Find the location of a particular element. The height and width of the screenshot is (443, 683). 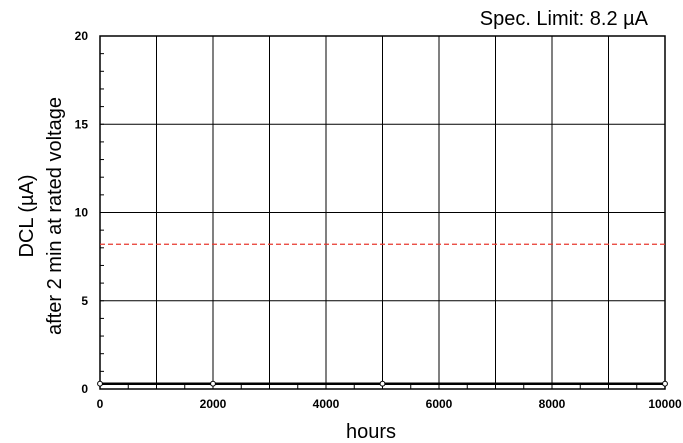

spec-limit-annotation: Spec. Limit: 8.2 µA is located at coordinates (564, 19).